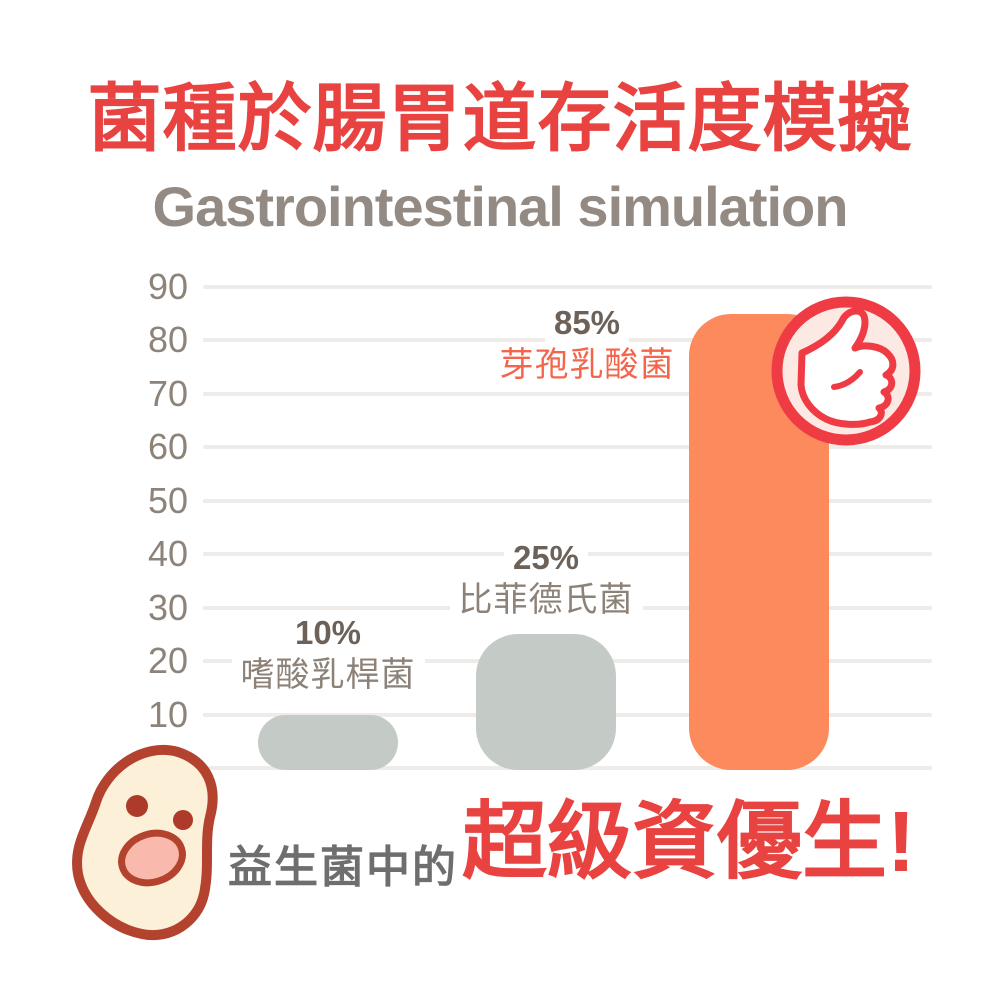  I want to click on y-axis-tick-label: 50, so click(167, 500).